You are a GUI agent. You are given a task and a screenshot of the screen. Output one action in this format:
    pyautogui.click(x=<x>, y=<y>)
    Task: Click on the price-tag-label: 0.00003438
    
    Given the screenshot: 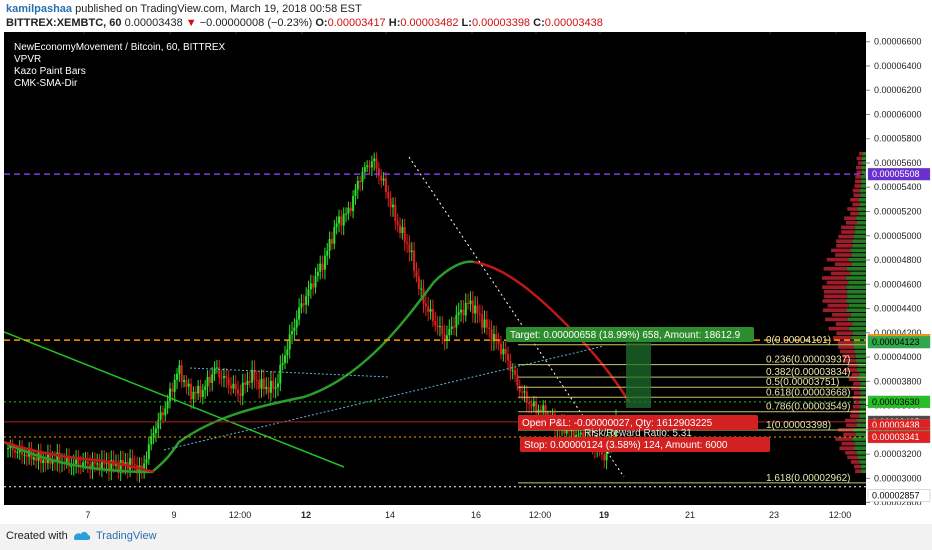 What is the action you would take?
    pyautogui.click(x=896, y=425)
    